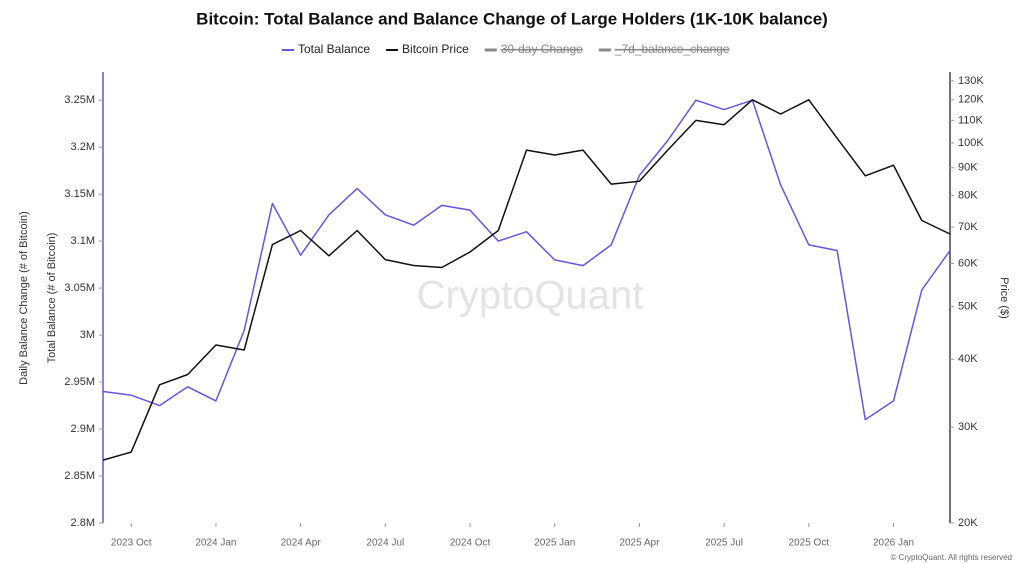 The width and height of the screenshot is (1024, 564). I want to click on legend-label: Total Balance, so click(334, 49).